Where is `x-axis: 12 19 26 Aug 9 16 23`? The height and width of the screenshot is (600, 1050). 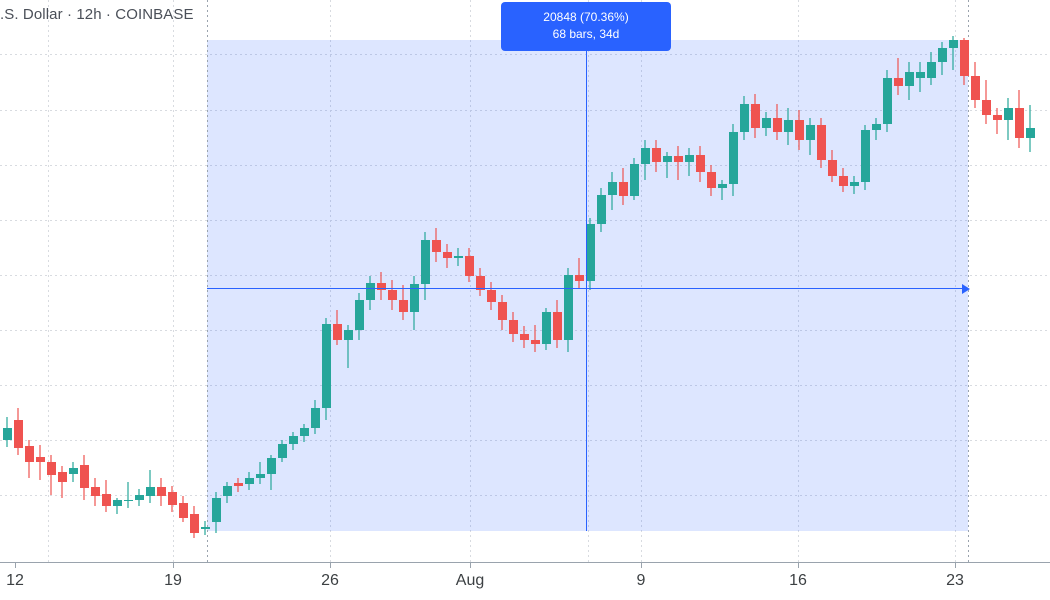 x-axis: 12 19 26 Aug 9 16 23 is located at coordinates (525, 581).